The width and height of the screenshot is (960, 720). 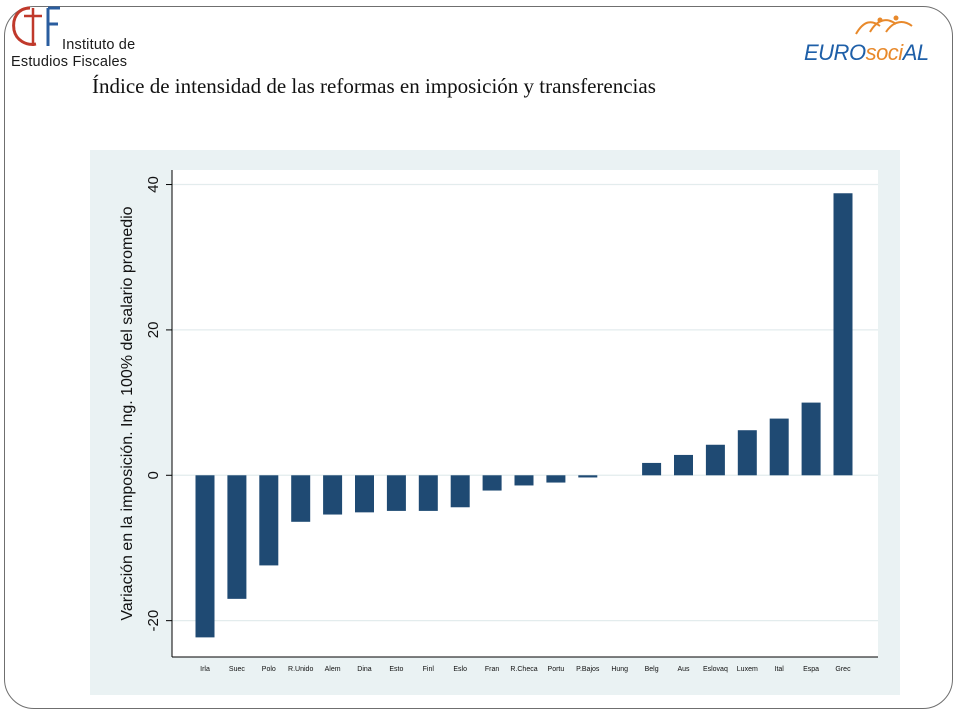 What do you see at coordinates (556, 479) in the screenshot?
I see `bar-portu` at bounding box center [556, 479].